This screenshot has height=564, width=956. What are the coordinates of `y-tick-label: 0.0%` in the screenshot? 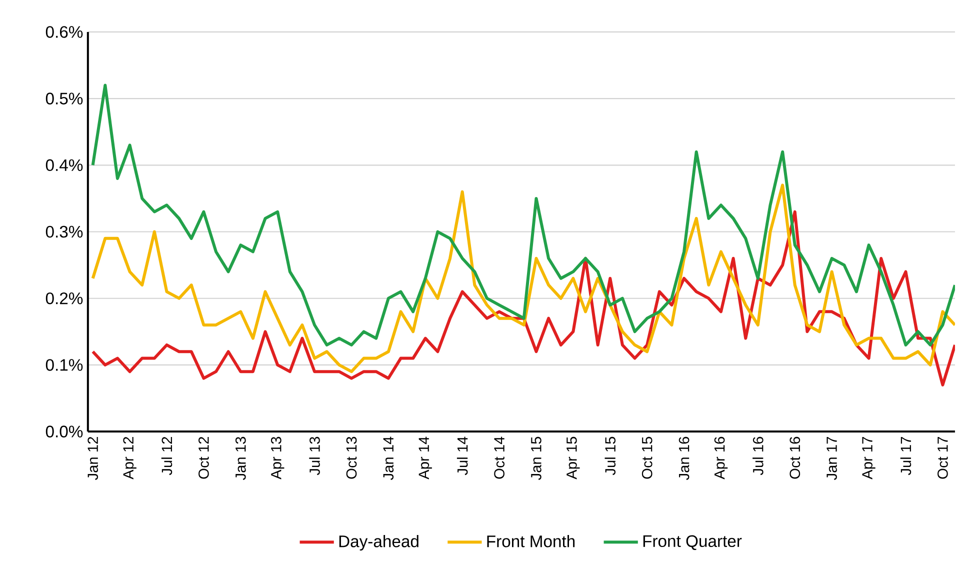 It's located at (64, 431).